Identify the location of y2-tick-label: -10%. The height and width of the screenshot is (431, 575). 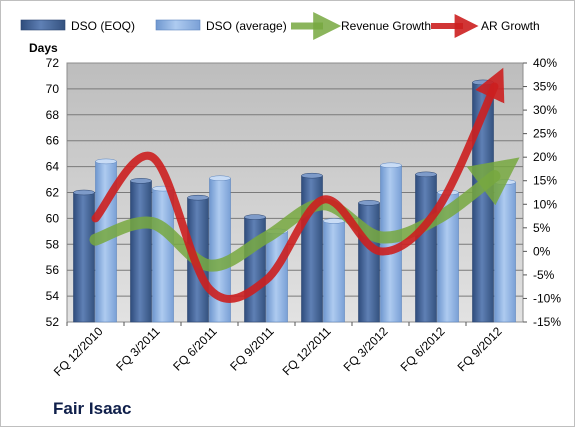
(547, 298).